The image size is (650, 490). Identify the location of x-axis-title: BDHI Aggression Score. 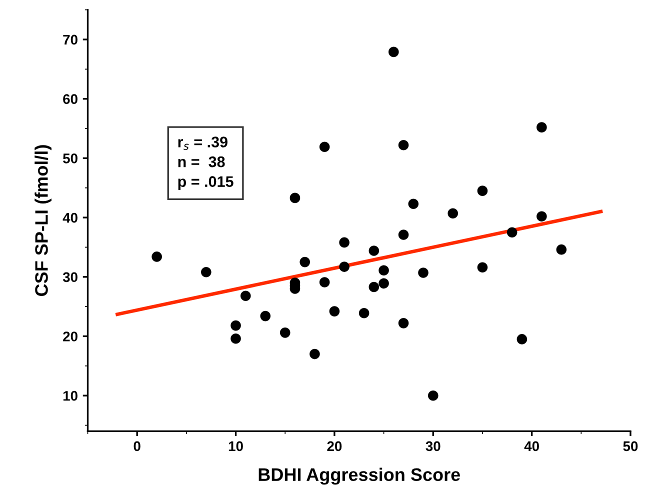
(359, 476).